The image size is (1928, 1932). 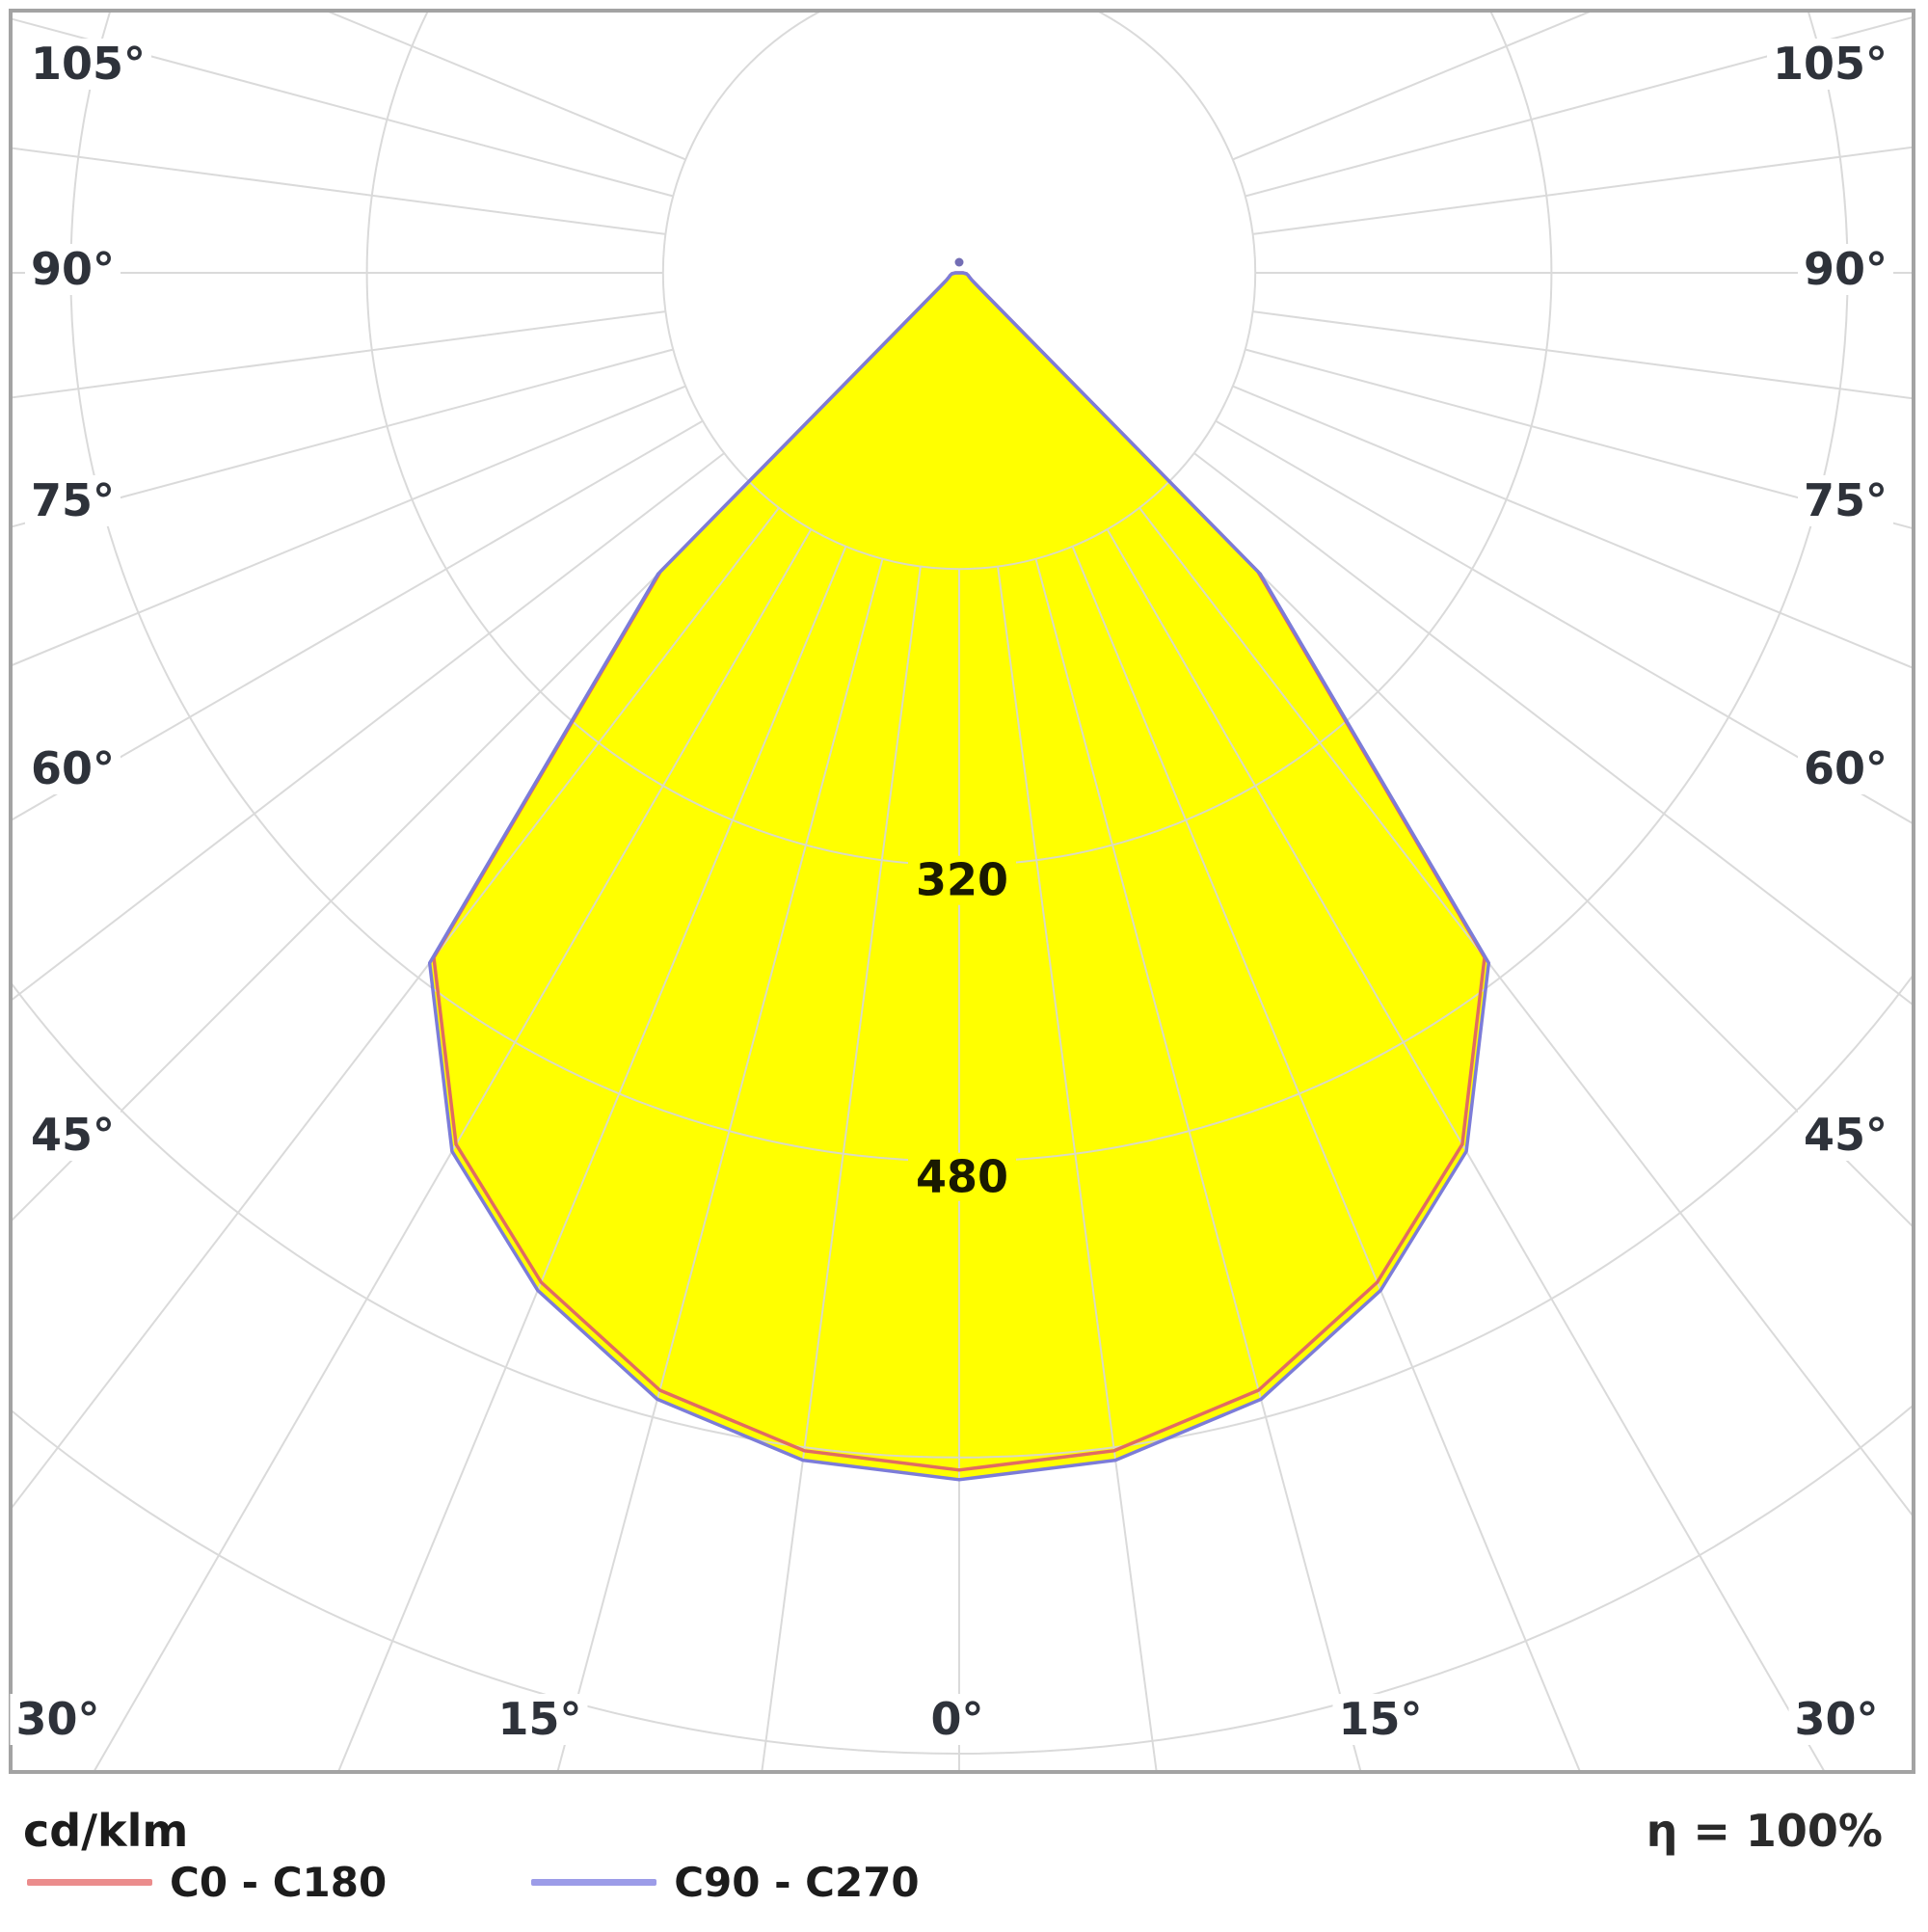 I want to click on legend-line-c0-c180, so click(x=89, y=1883).